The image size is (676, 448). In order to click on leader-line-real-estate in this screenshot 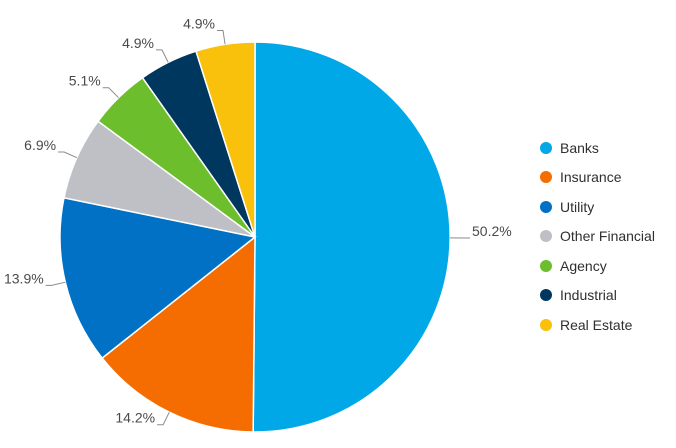, I will do `click(221, 37)`.